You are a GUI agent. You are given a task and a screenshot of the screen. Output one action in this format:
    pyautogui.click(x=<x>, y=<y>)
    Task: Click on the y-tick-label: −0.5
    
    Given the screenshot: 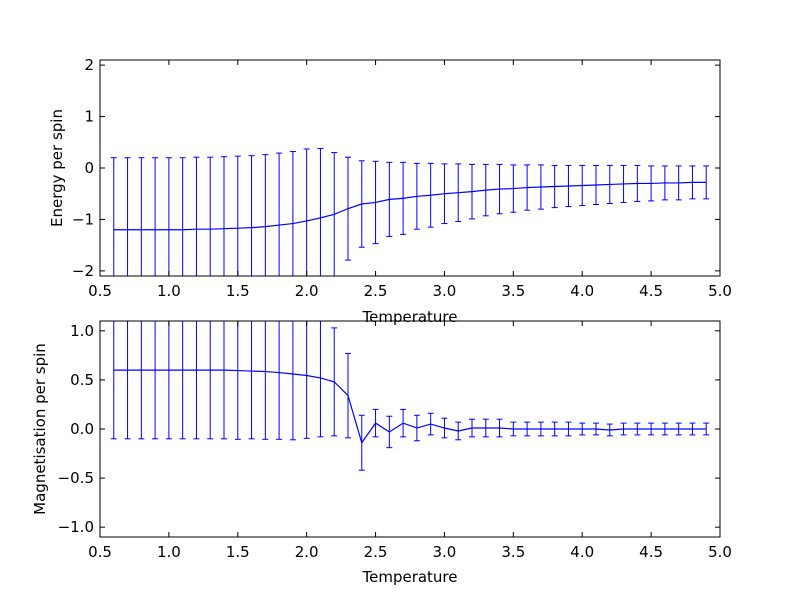 What is the action you would take?
    pyautogui.click(x=76, y=478)
    